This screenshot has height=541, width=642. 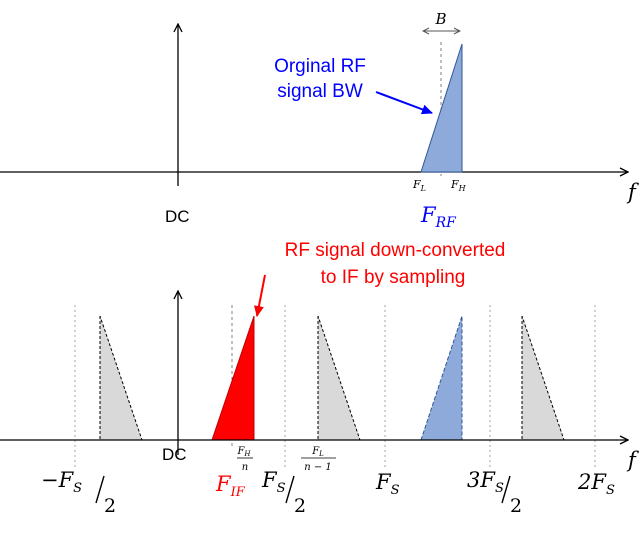 What do you see at coordinates (339, 378) in the screenshot?
I see `image-band-first` at bounding box center [339, 378].